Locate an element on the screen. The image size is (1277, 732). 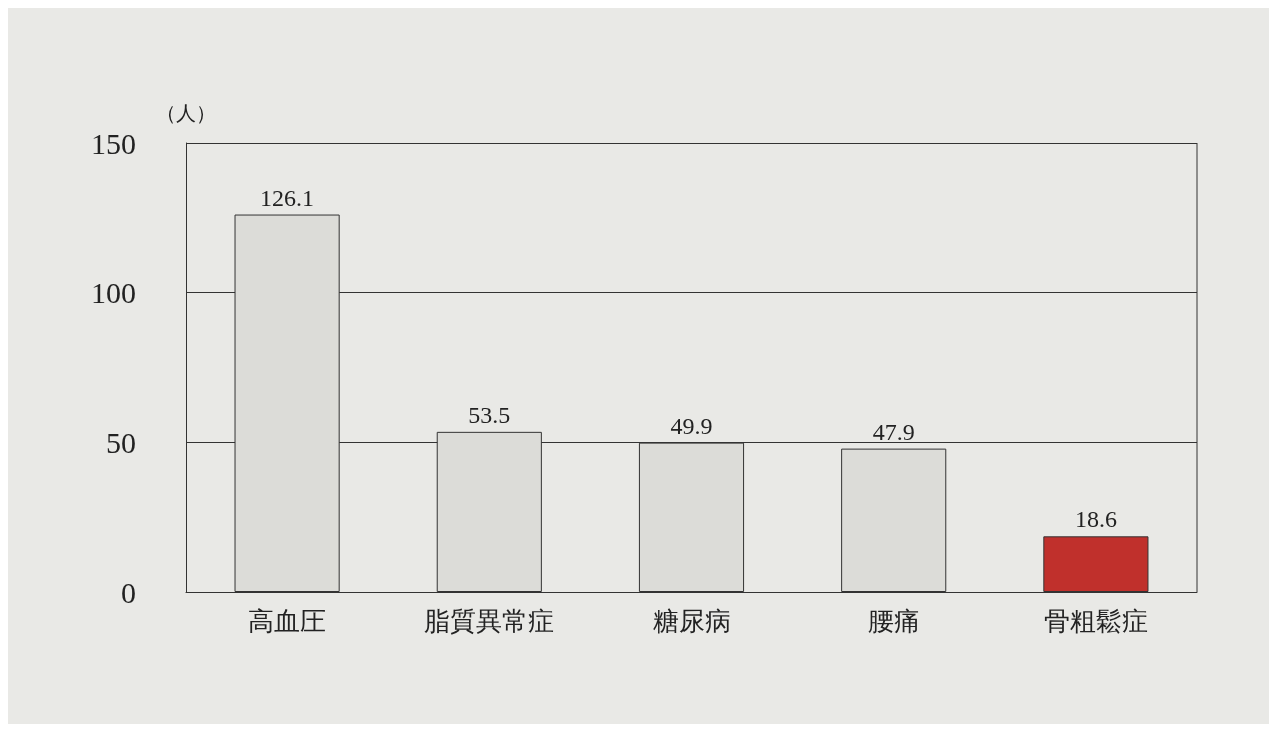
x-tick-label: 脂質異常症 is located at coordinates (489, 621).